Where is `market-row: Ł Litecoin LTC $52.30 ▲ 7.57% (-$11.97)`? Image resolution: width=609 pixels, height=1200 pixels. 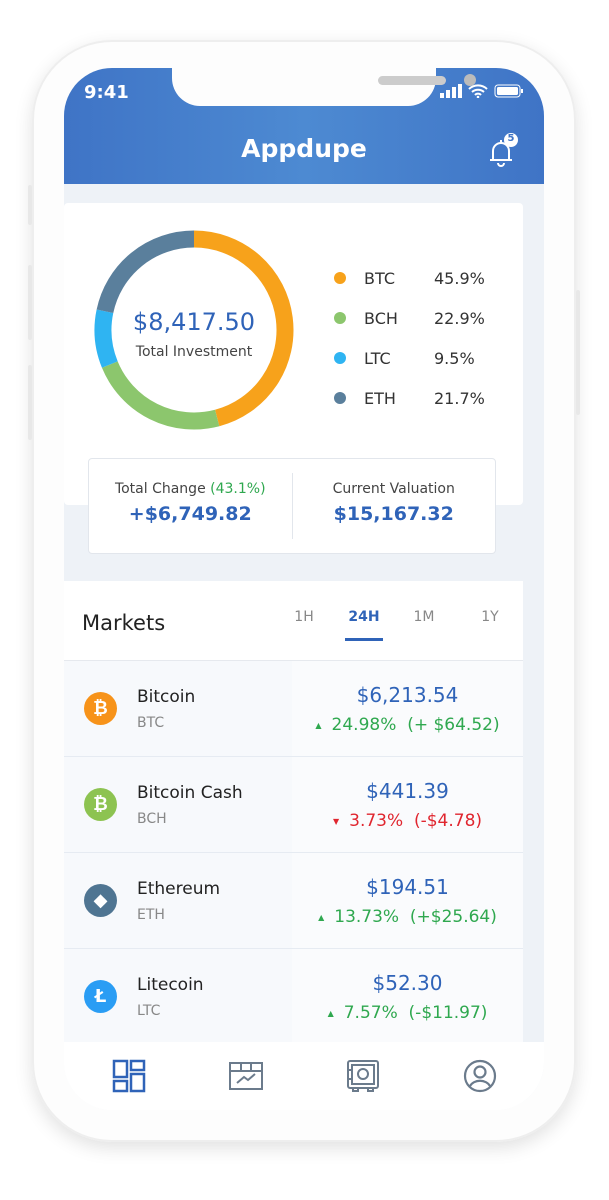 market-row: Ł Litecoin LTC $52.30 ▲ 7.57% (-$11.97) is located at coordinates (293, 997).